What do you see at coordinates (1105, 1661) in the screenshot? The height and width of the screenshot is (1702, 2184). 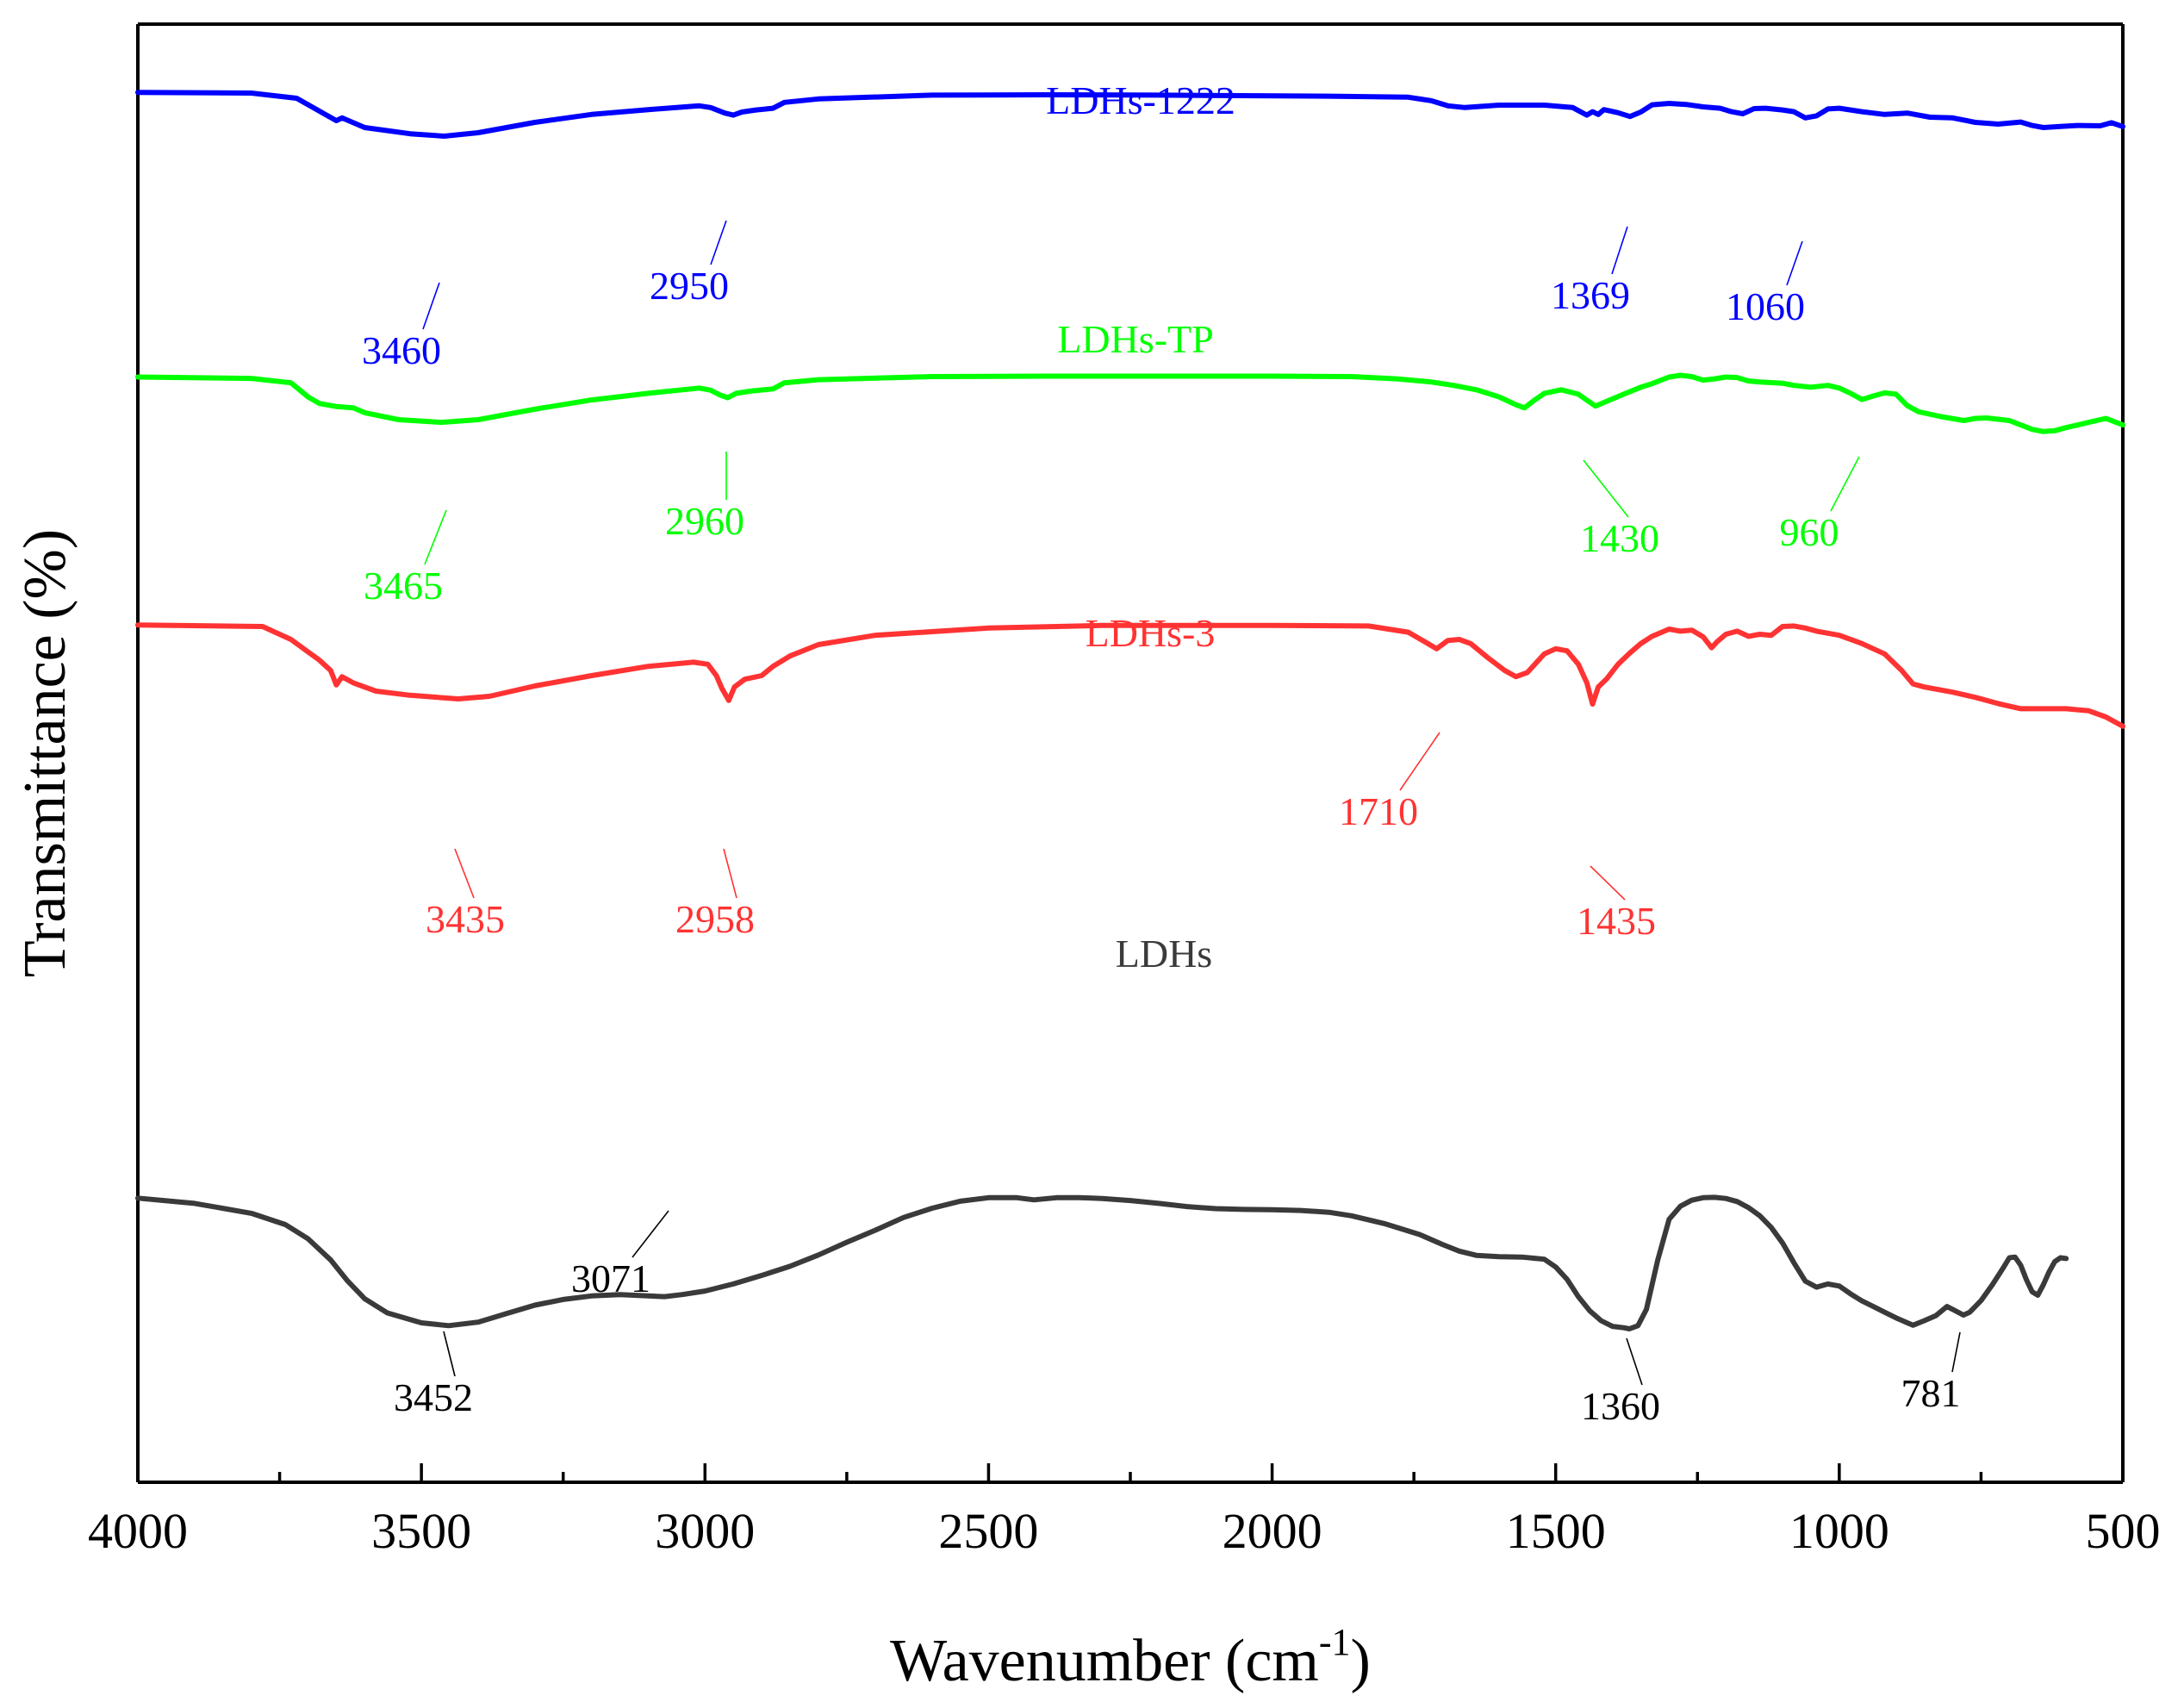 I see `x-axis-title-main: Wavenumber (cm` at bounding box center [1105, 1661].